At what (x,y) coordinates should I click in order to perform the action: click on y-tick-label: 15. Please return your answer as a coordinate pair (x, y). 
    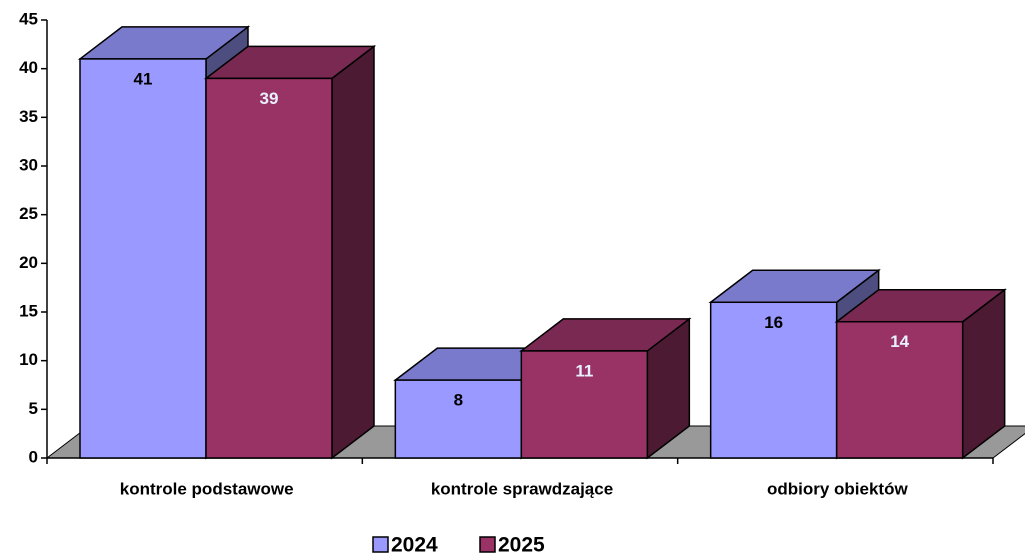
    Looking at the image, I should click on (28, 310).